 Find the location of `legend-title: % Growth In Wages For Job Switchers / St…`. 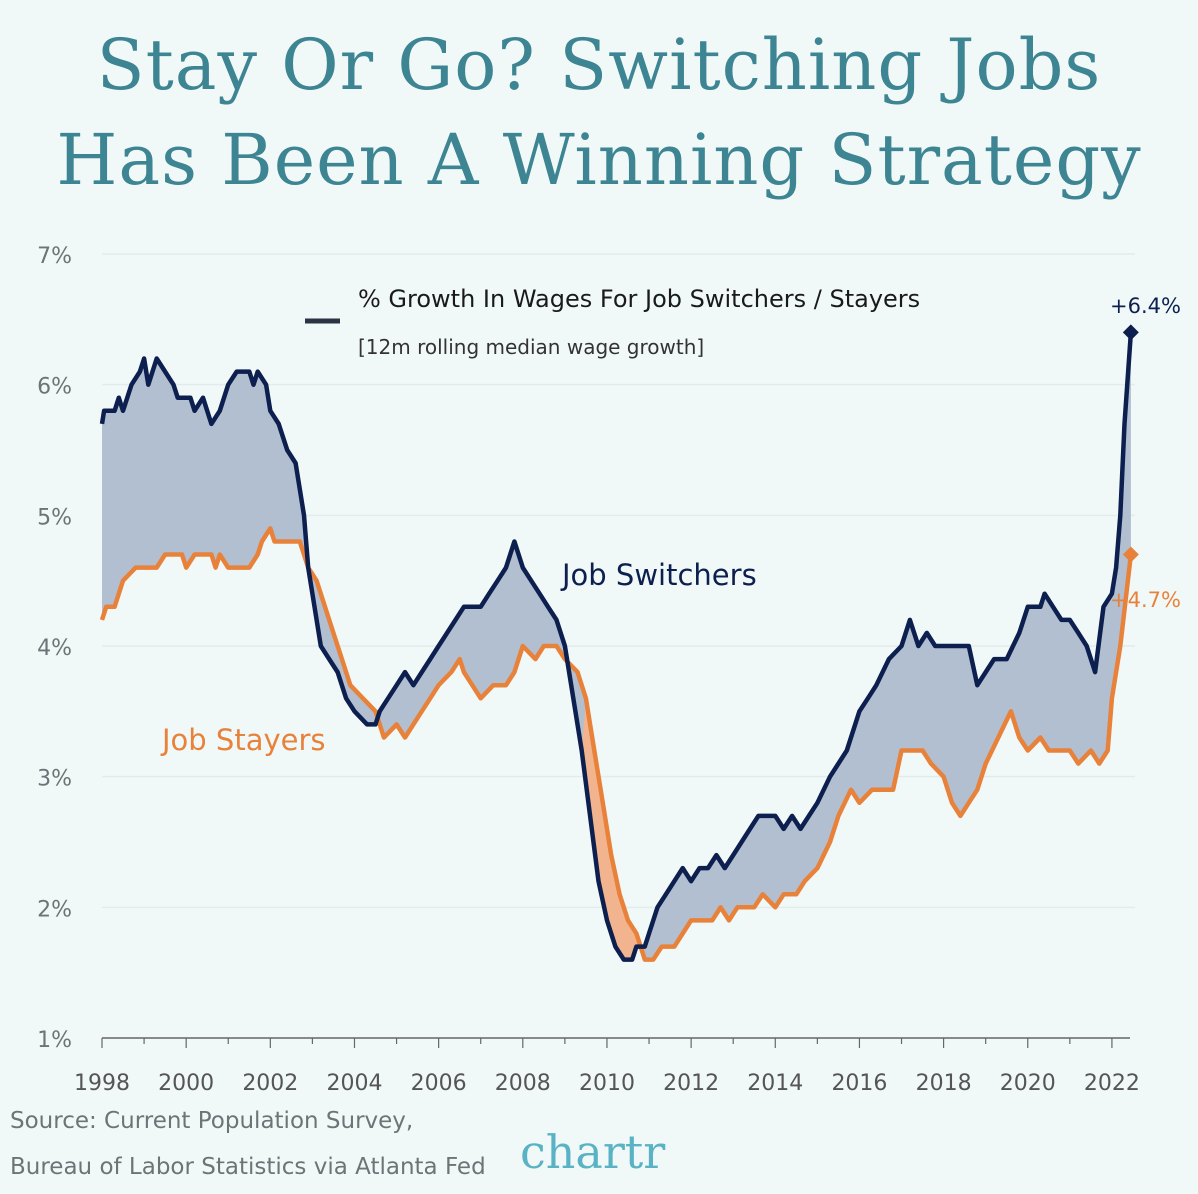

legend-title: % Growth In Wages For Job Switchers / St… is located at coordinates (639, 299).